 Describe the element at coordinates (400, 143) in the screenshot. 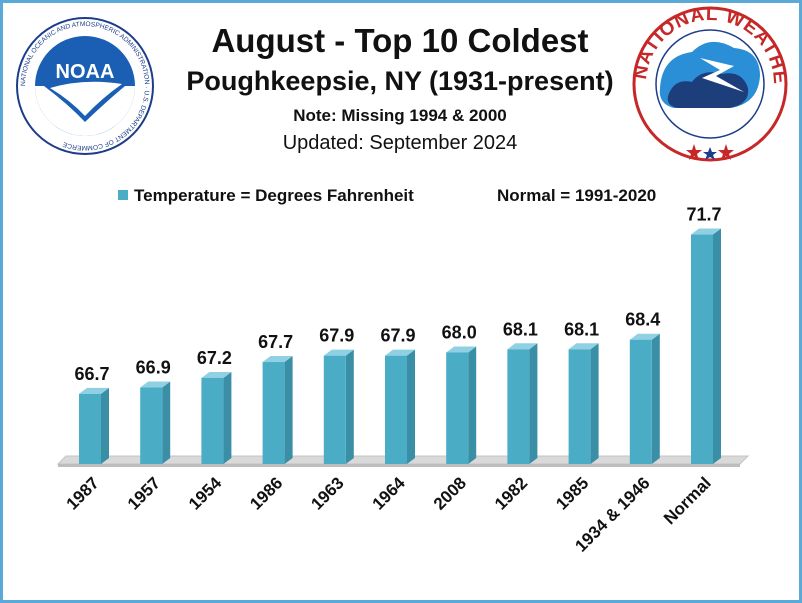

I see `chart-updated: Updated: September 2024` at that location.